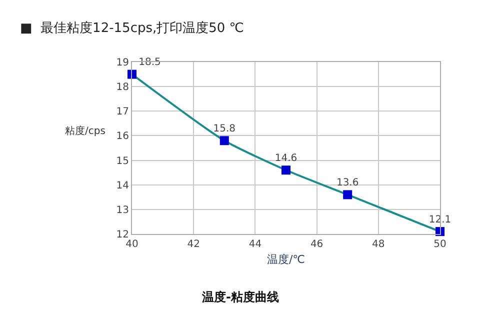 Image resolution: width=500 pixels, height=326 pixels. What do you see at coordinates (132, 28) in the screenshot?
I see `chart-title: ■ 最佳粘度12-15cps,打印温度50 ℃` at bounding box center [132, 28].